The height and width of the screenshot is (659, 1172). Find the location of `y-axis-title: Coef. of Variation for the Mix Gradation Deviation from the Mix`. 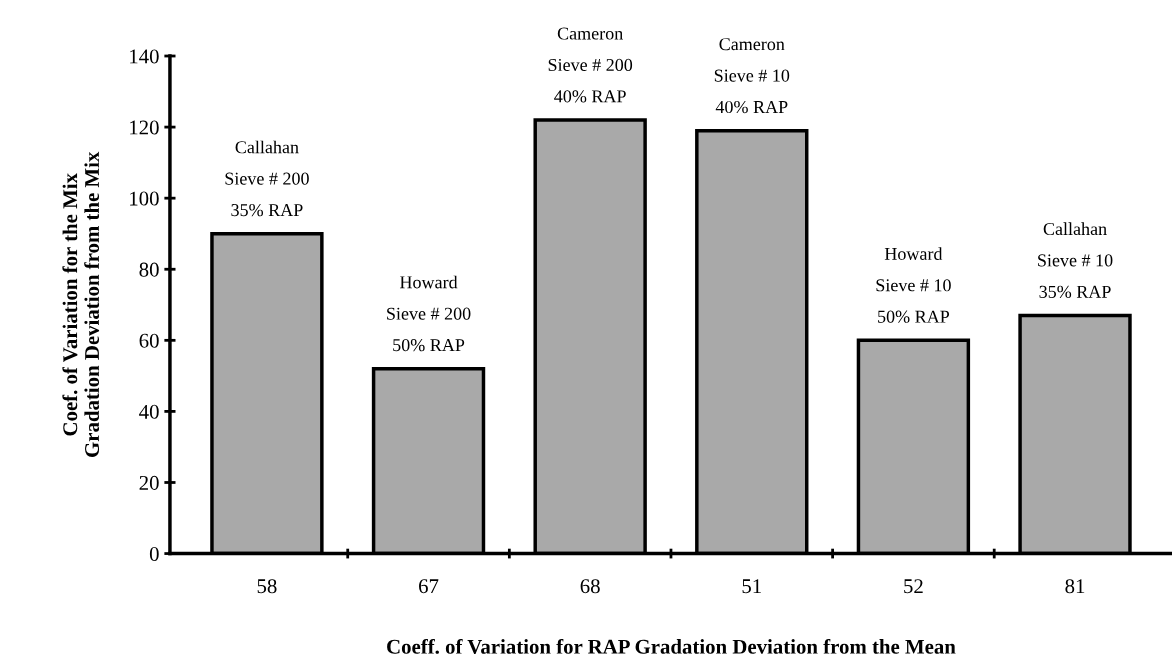

y-axis-title: Coef. of Variation for the Mix Gradation Deviation from the Mix is located at coordinates (81, 304).